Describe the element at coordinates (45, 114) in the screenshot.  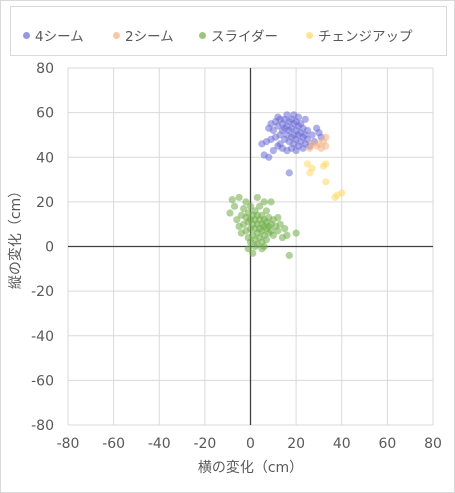
I see `y-tick-label: 60` at that location.